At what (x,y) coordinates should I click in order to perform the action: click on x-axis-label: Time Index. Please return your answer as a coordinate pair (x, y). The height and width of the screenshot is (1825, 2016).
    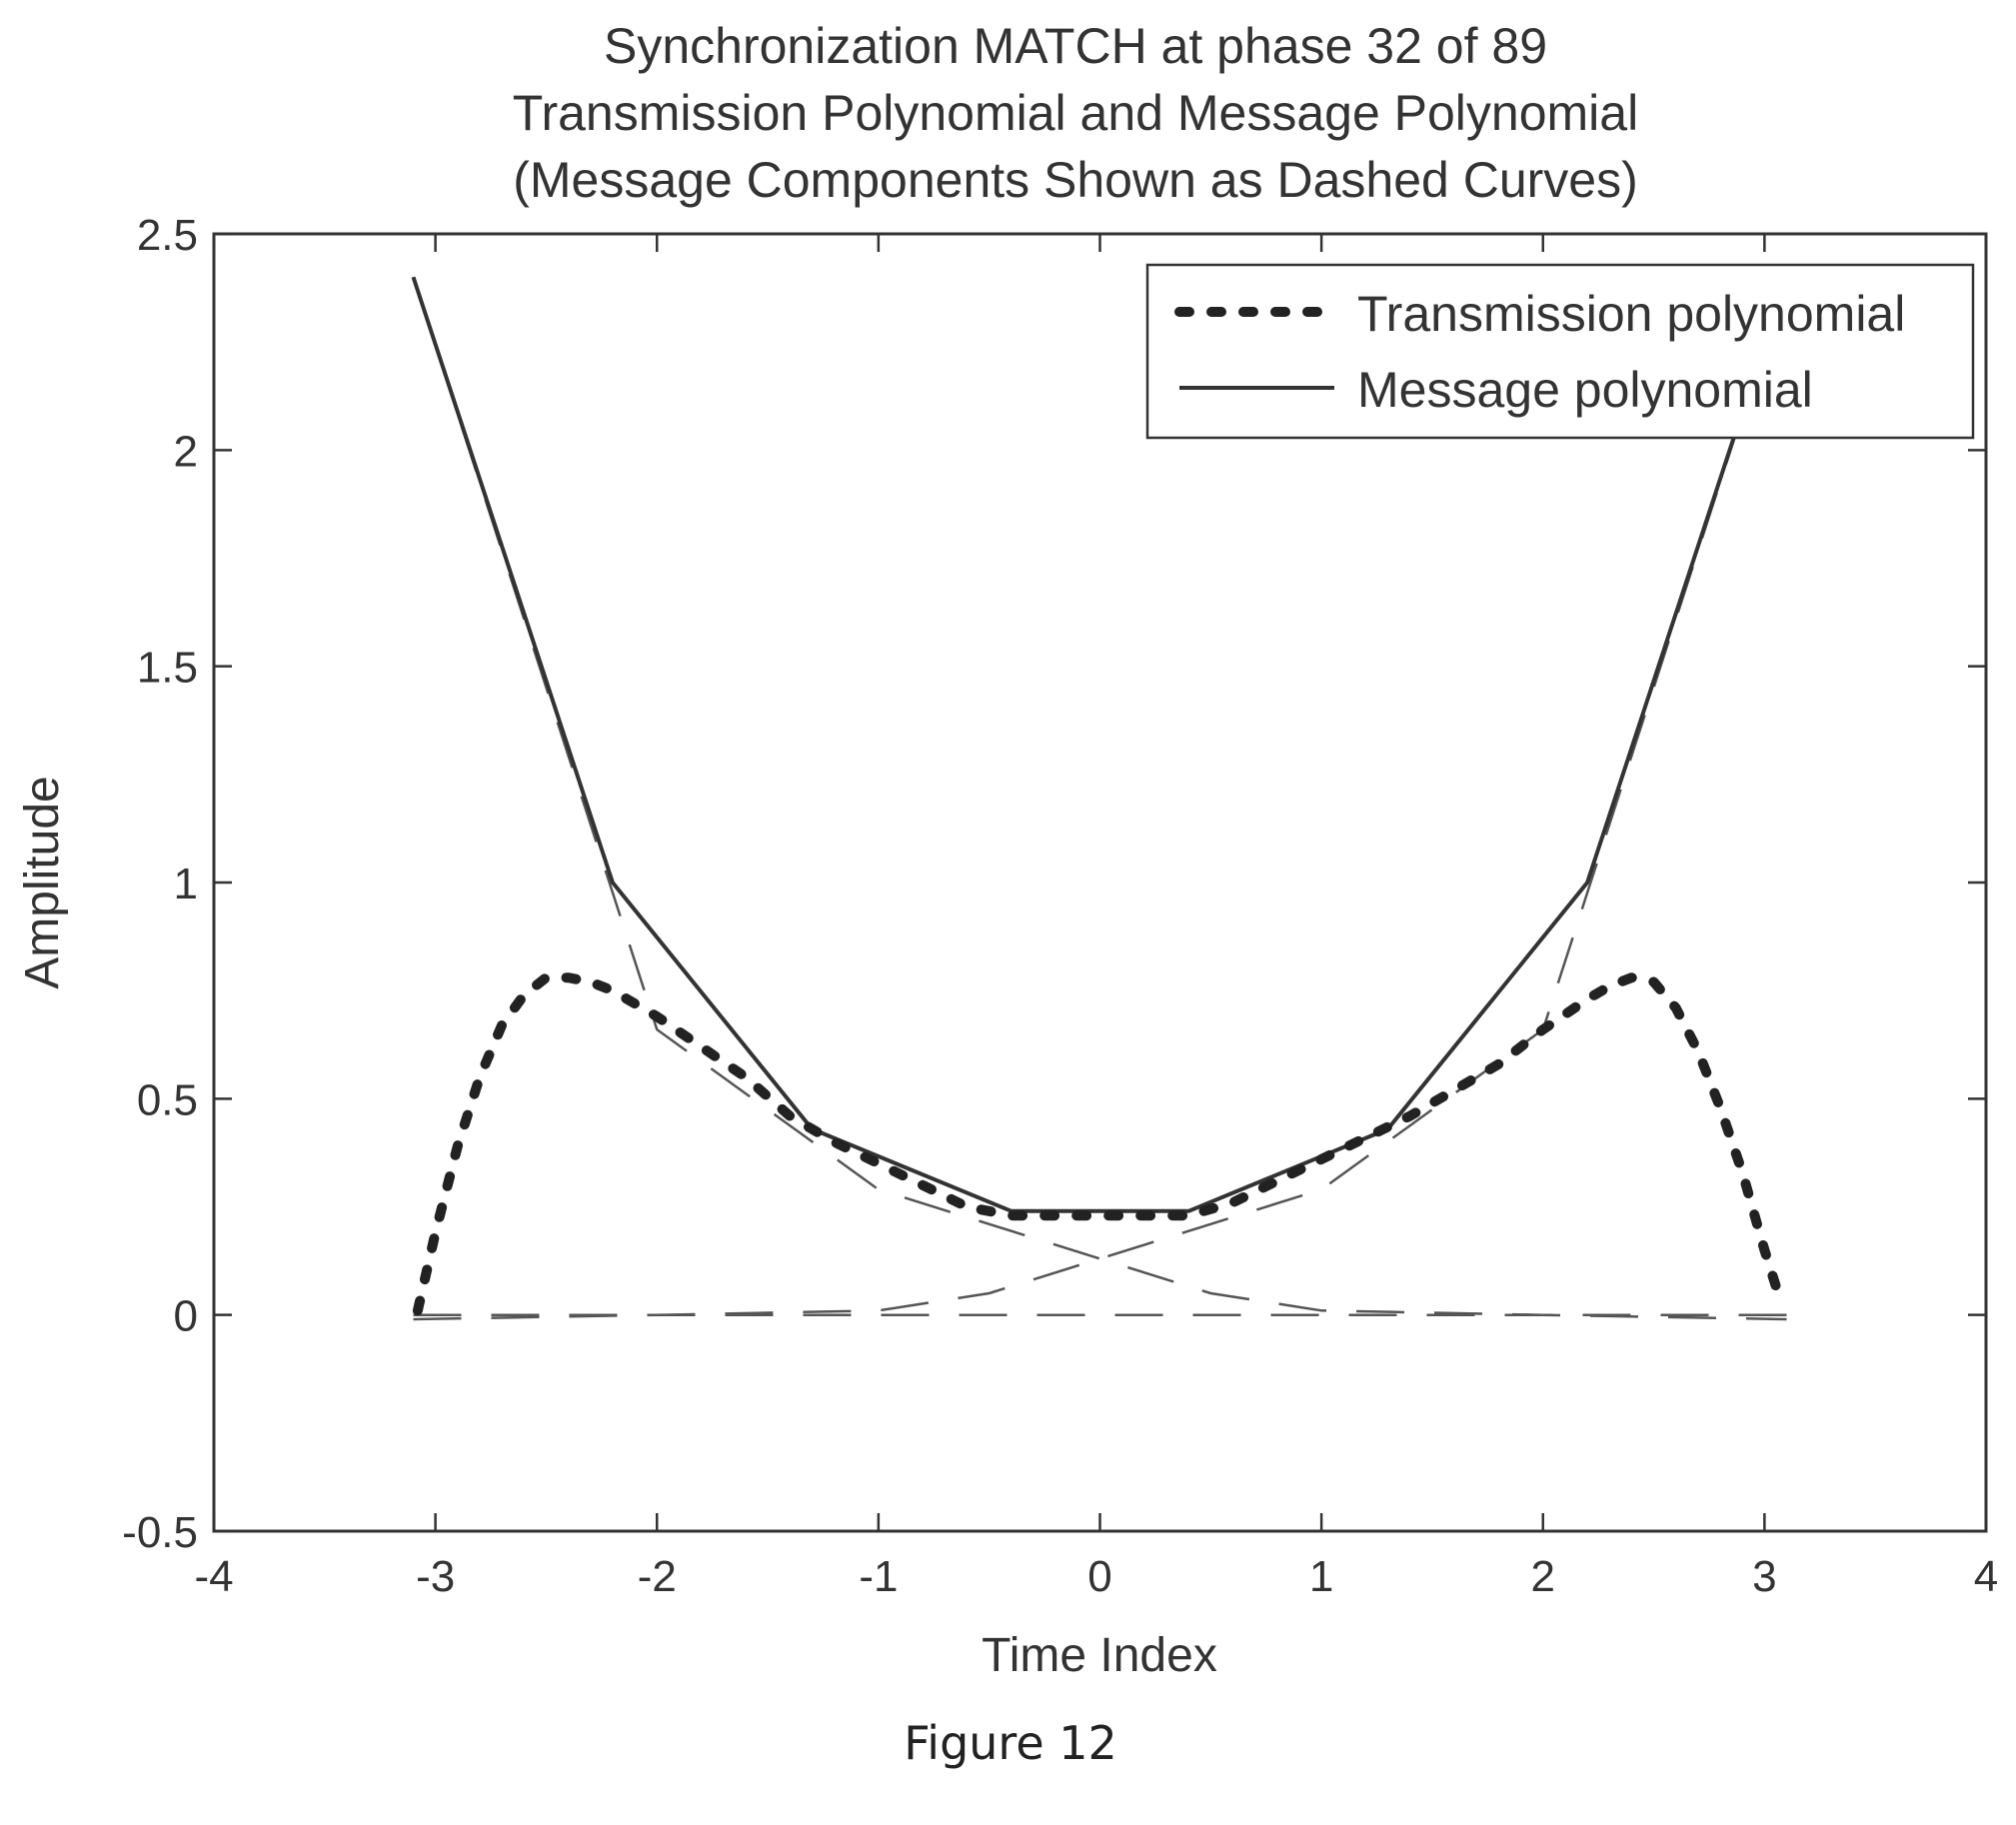
    Looking at the image, I should click on (1099, 1655).